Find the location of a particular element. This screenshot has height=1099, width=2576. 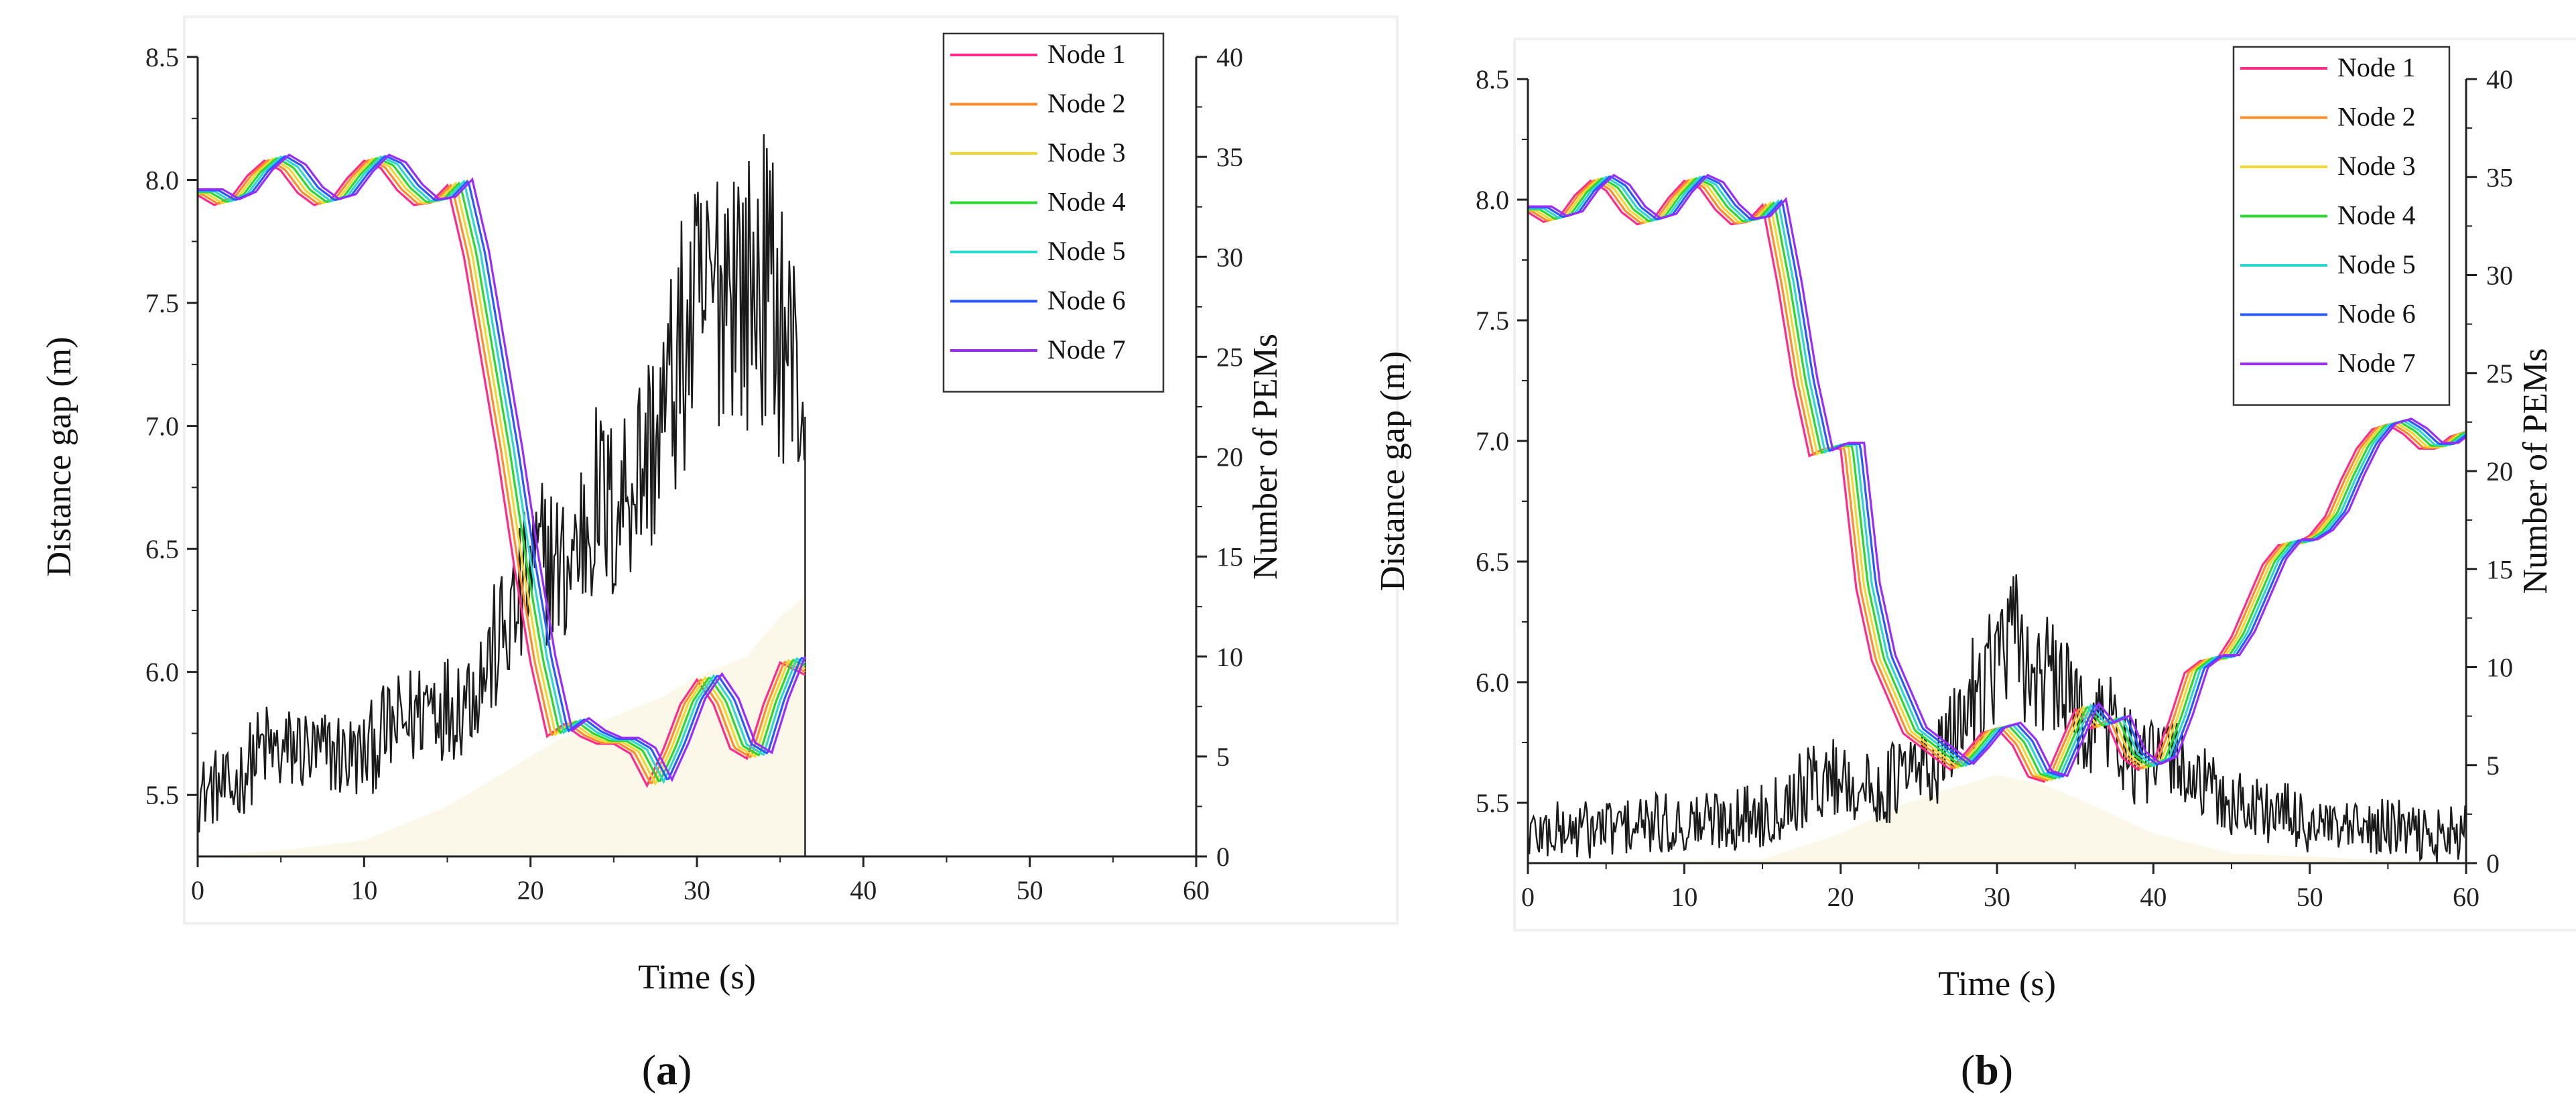

node-3-line is located at coordinates (502, 472).